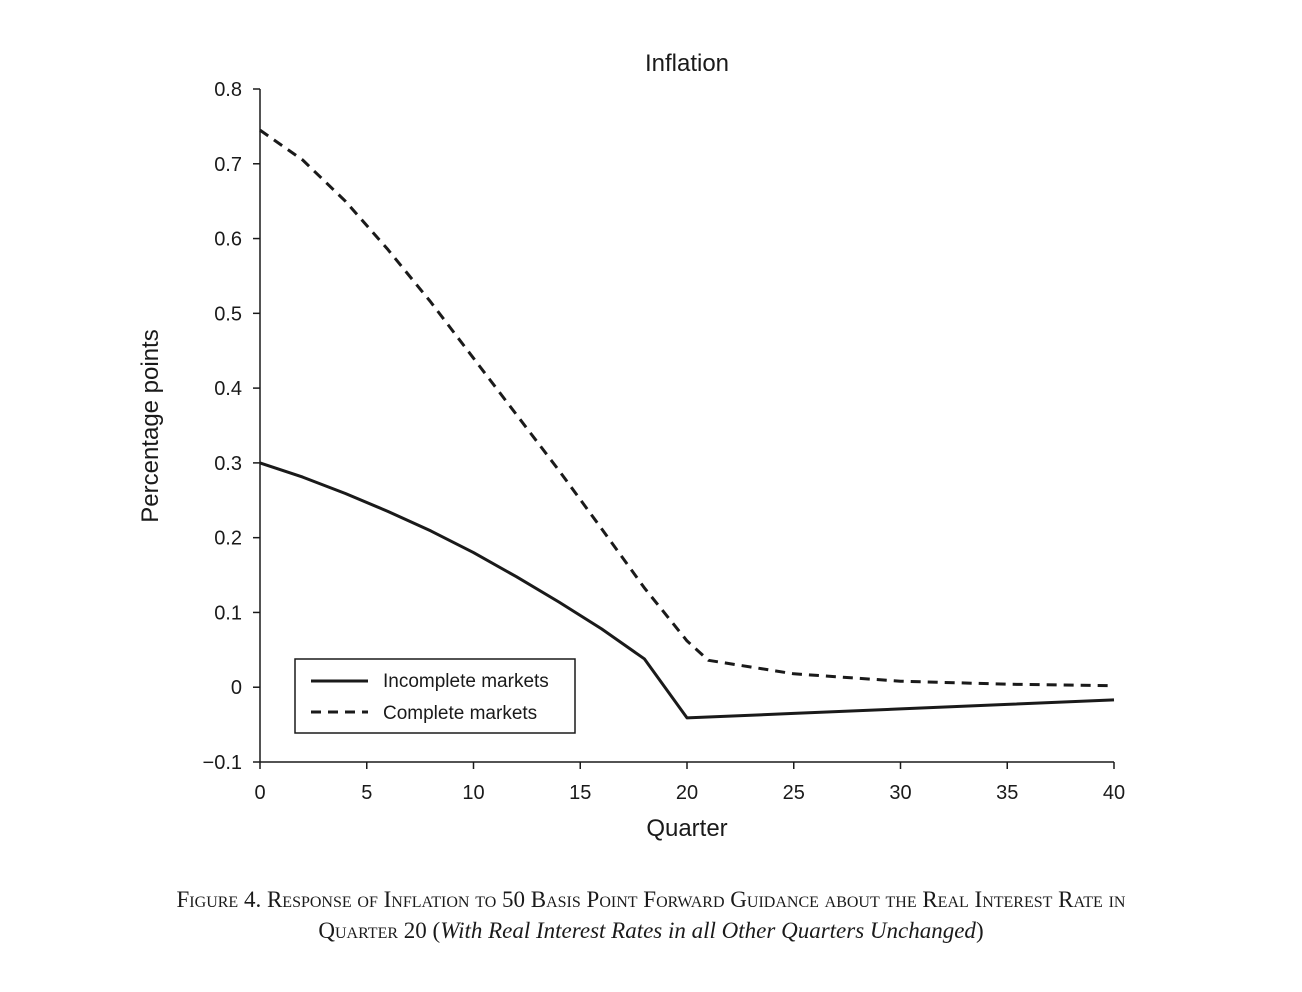 Image resolution: width=1302 pixels, height=992 pixels. I want to click on y-tick-label: 0.2, so click(228, 539).